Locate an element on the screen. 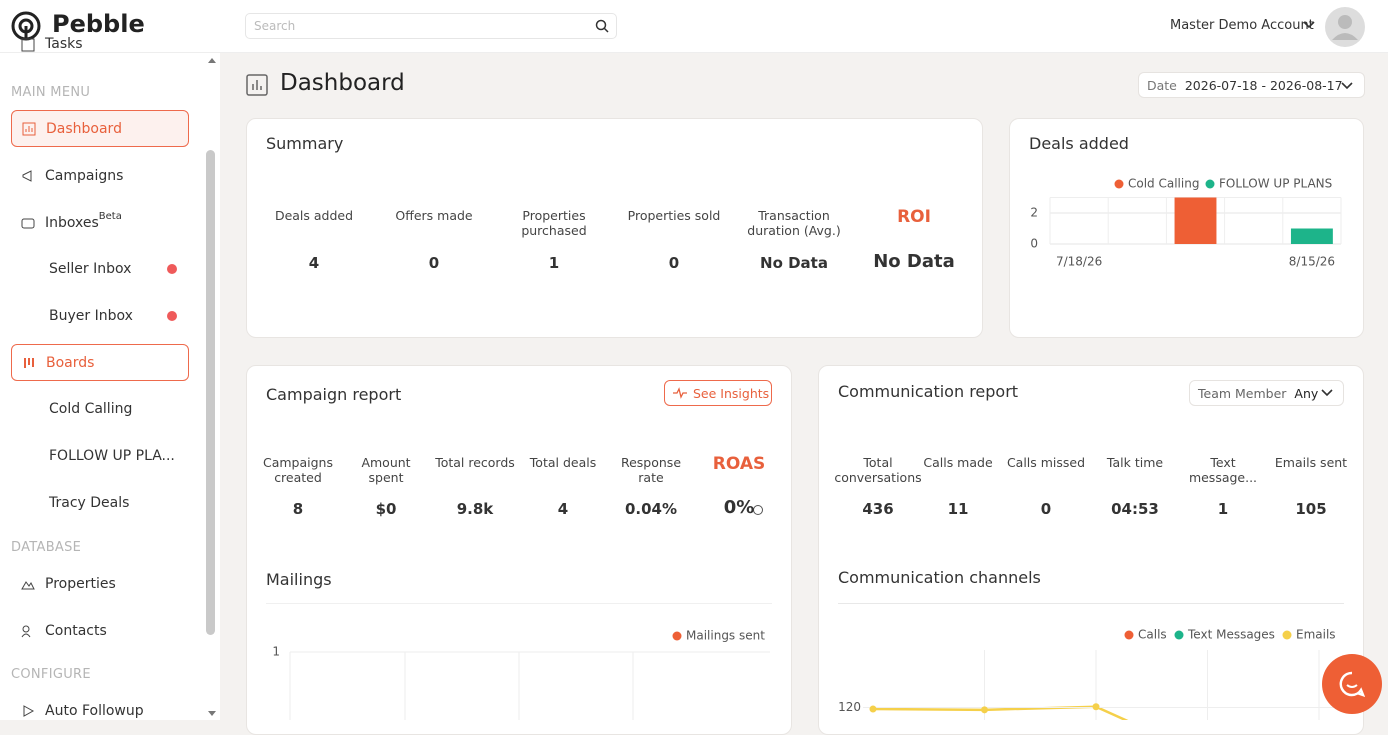 Image resolution: width=1388 pixels, height=735 pixels. beta-badge: Beta is located at coordinates (110, 216).